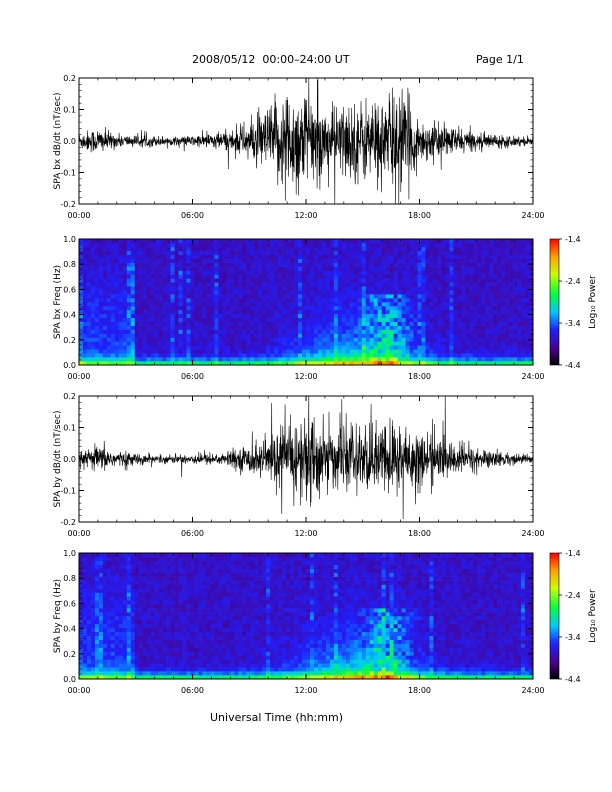 The height and width of the screenshot is (792, 612). Describe the element at coordinates (532, 533) in the screenshot. I see `x-tick-label: 24:00` at that location.